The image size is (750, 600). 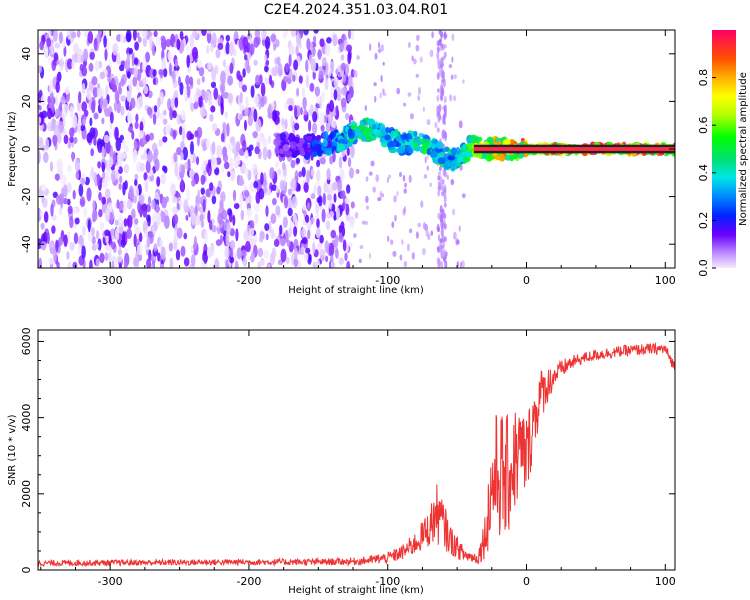 I want to click on y-tick-label: 6000, so click(x=26, y=341).